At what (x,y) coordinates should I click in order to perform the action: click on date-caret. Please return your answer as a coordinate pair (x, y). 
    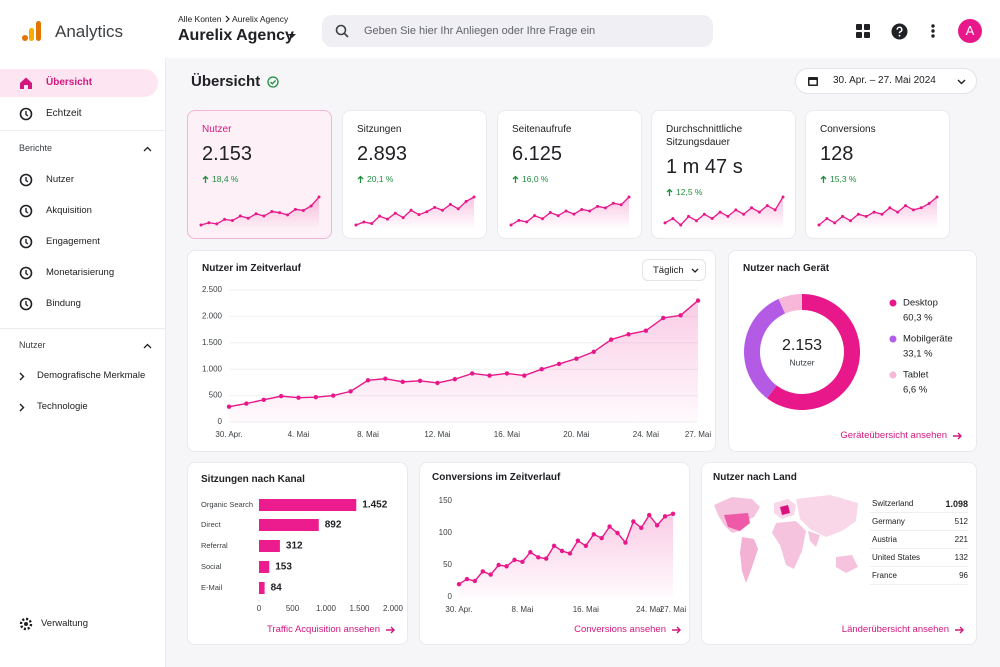
    Looking at the image, I should click on (961, 82).